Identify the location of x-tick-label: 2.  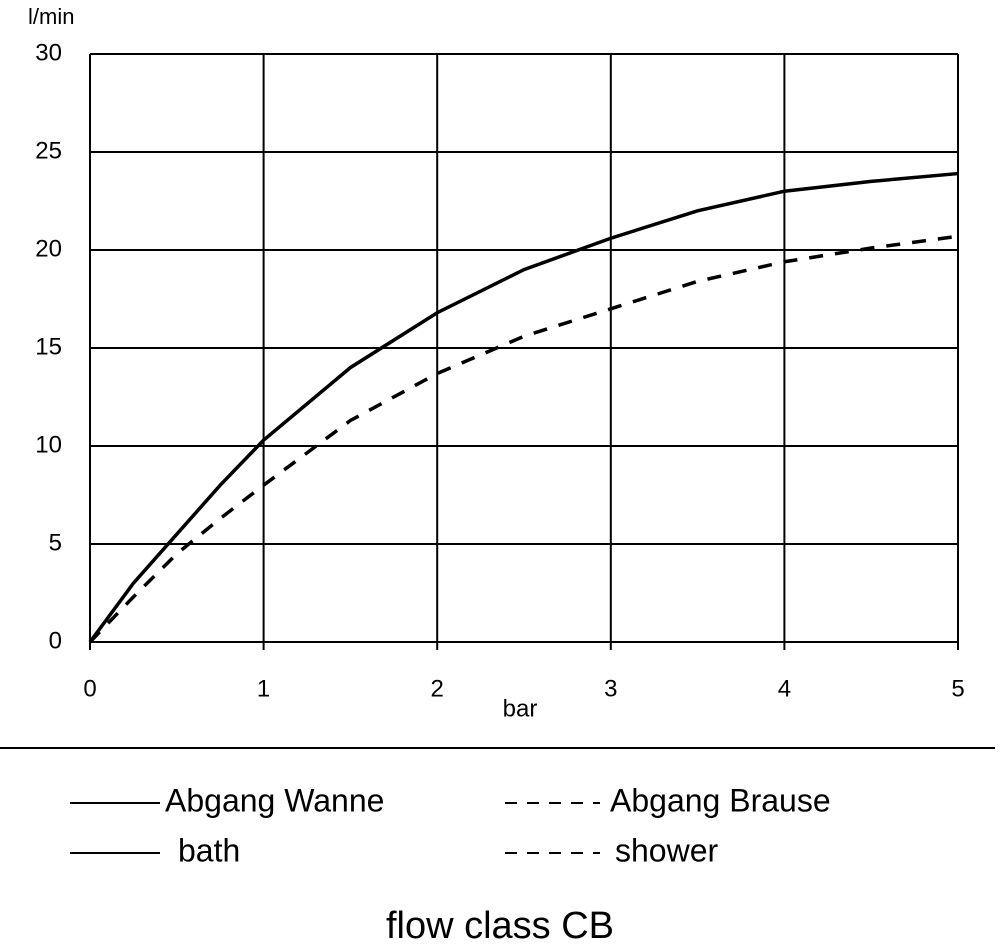
(437, 688).